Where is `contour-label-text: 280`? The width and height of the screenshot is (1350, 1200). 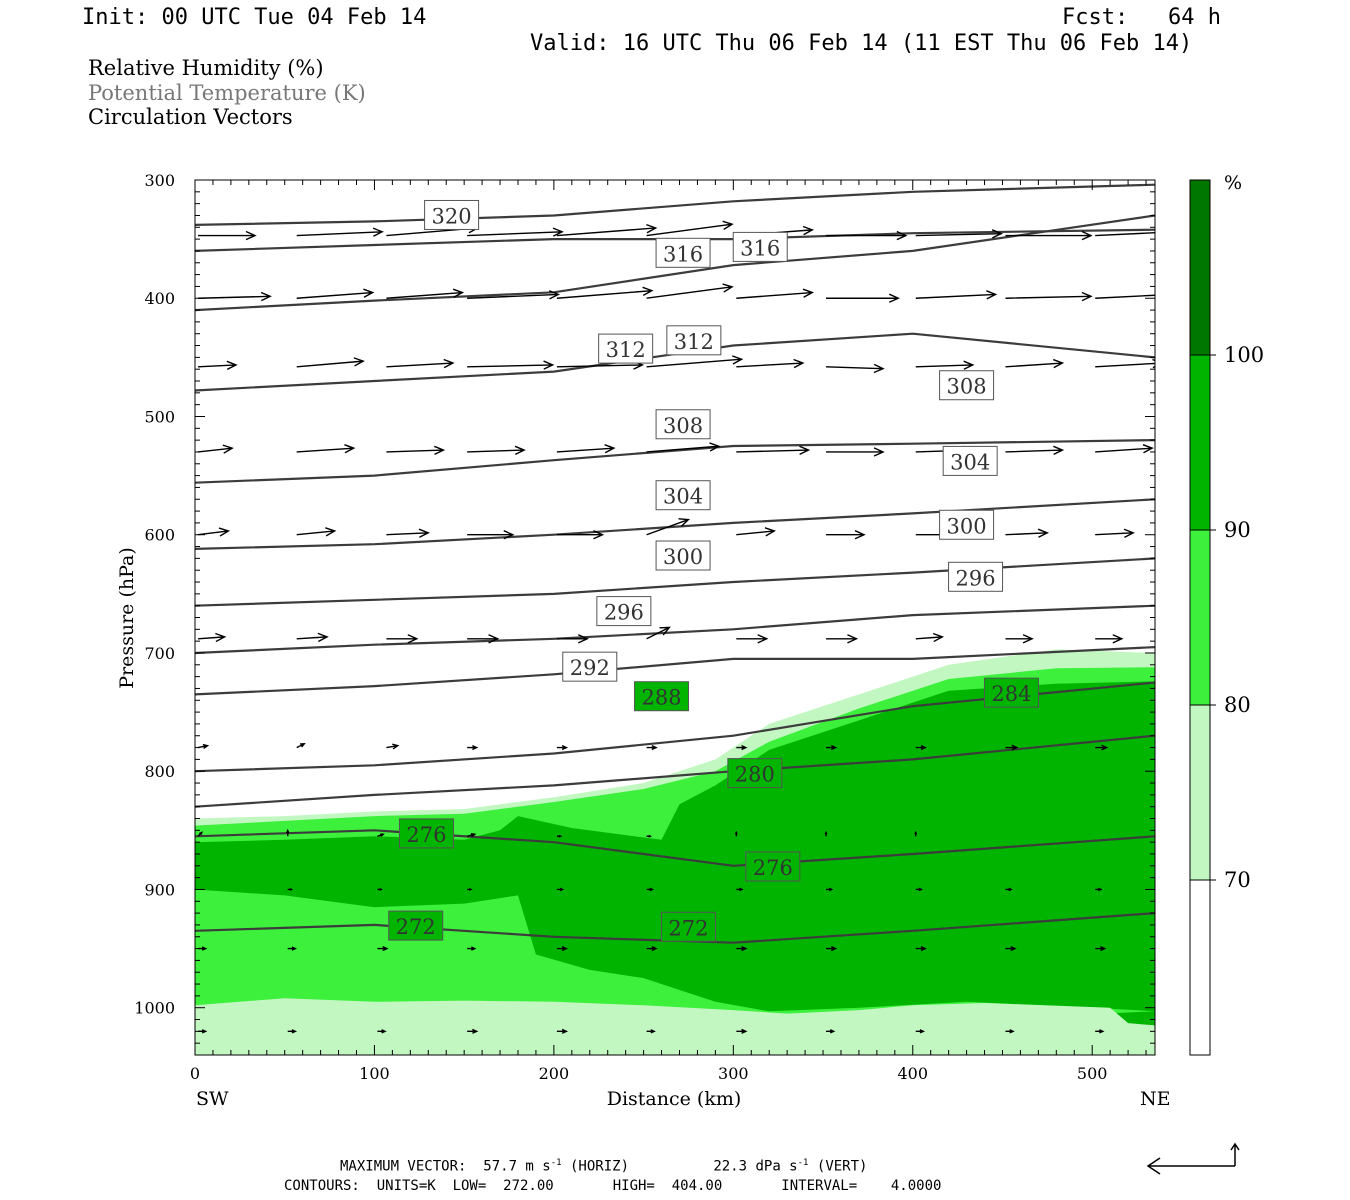 contour-label-text: 280 is located at coordinates (755, 775).